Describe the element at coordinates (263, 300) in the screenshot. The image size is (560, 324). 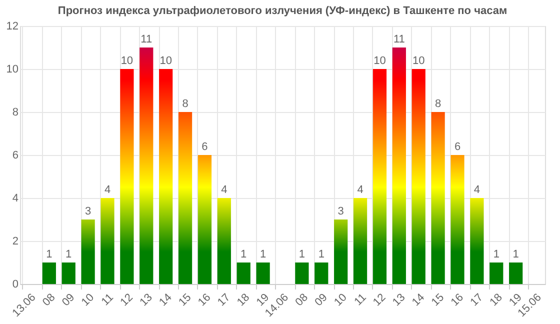
I see `x-tick-label: 19` at that location.